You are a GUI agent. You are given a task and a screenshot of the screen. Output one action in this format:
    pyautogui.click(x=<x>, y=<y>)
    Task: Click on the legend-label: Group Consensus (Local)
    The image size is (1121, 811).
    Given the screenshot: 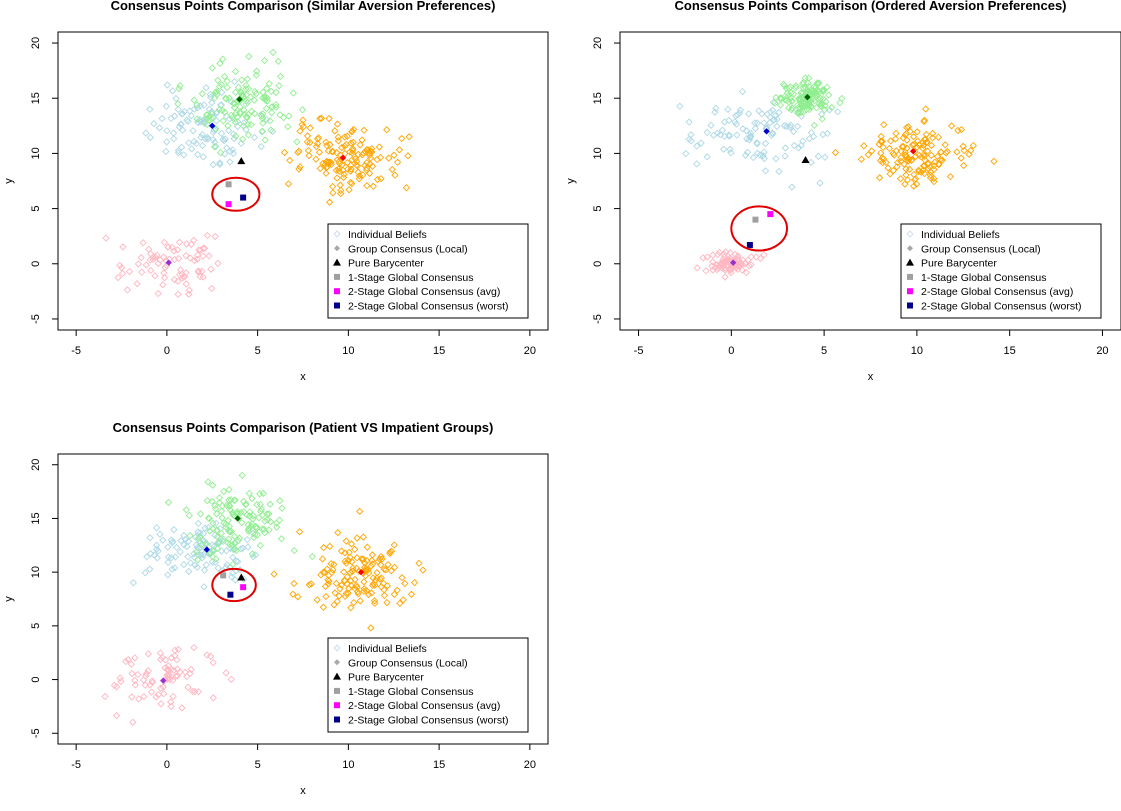 What is the action you would take?
    pyautogui.click(x=981, y=249)
    